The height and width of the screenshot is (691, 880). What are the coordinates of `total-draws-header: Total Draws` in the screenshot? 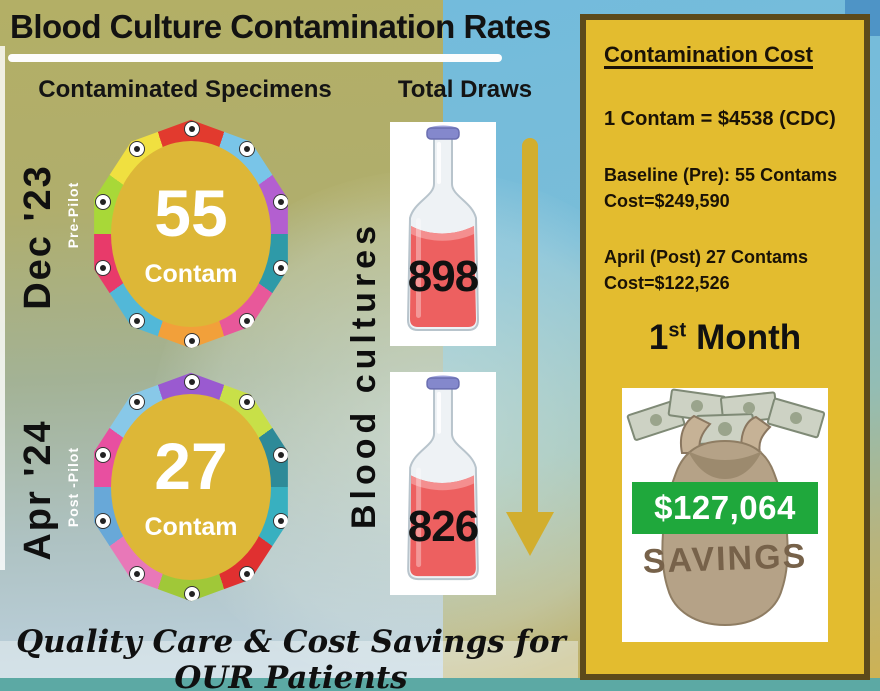 It's located at (465, 89).